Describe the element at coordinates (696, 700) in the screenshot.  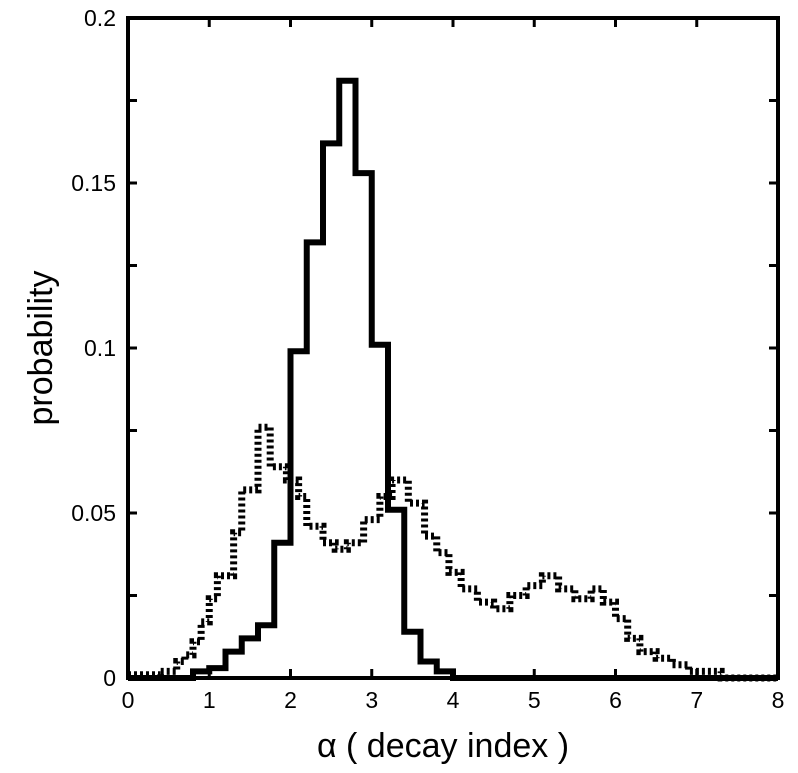
I see `x-tick-label-7: 7` at that location.